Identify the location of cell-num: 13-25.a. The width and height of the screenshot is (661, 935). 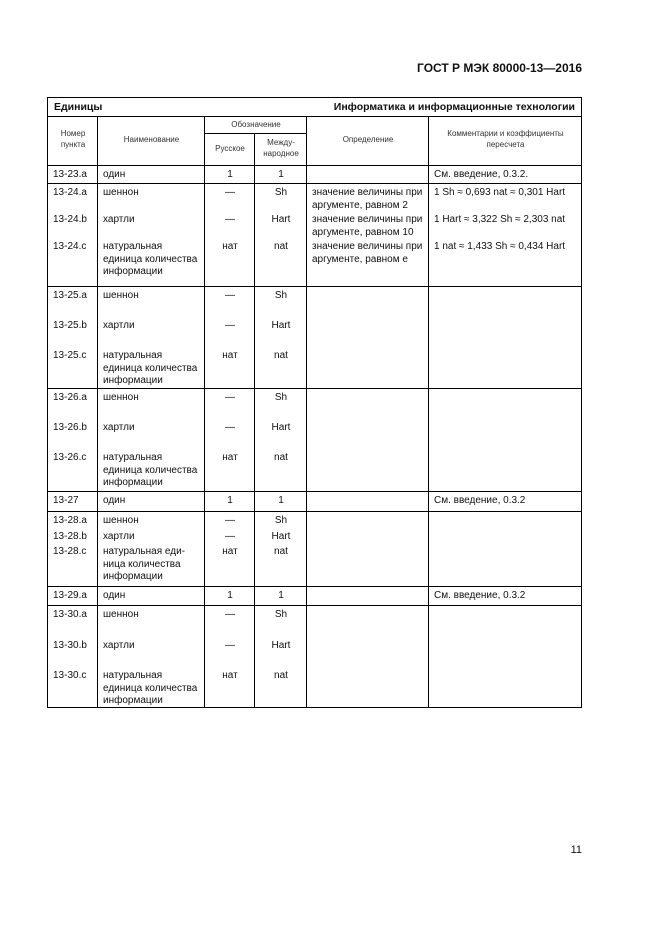
(70, 295).